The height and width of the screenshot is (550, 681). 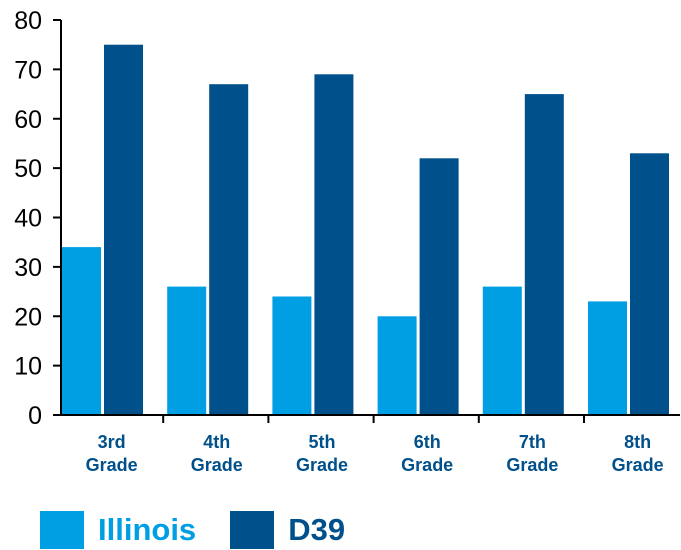 I want to click on y-tick-label: 40, so click(x=28, y=219).